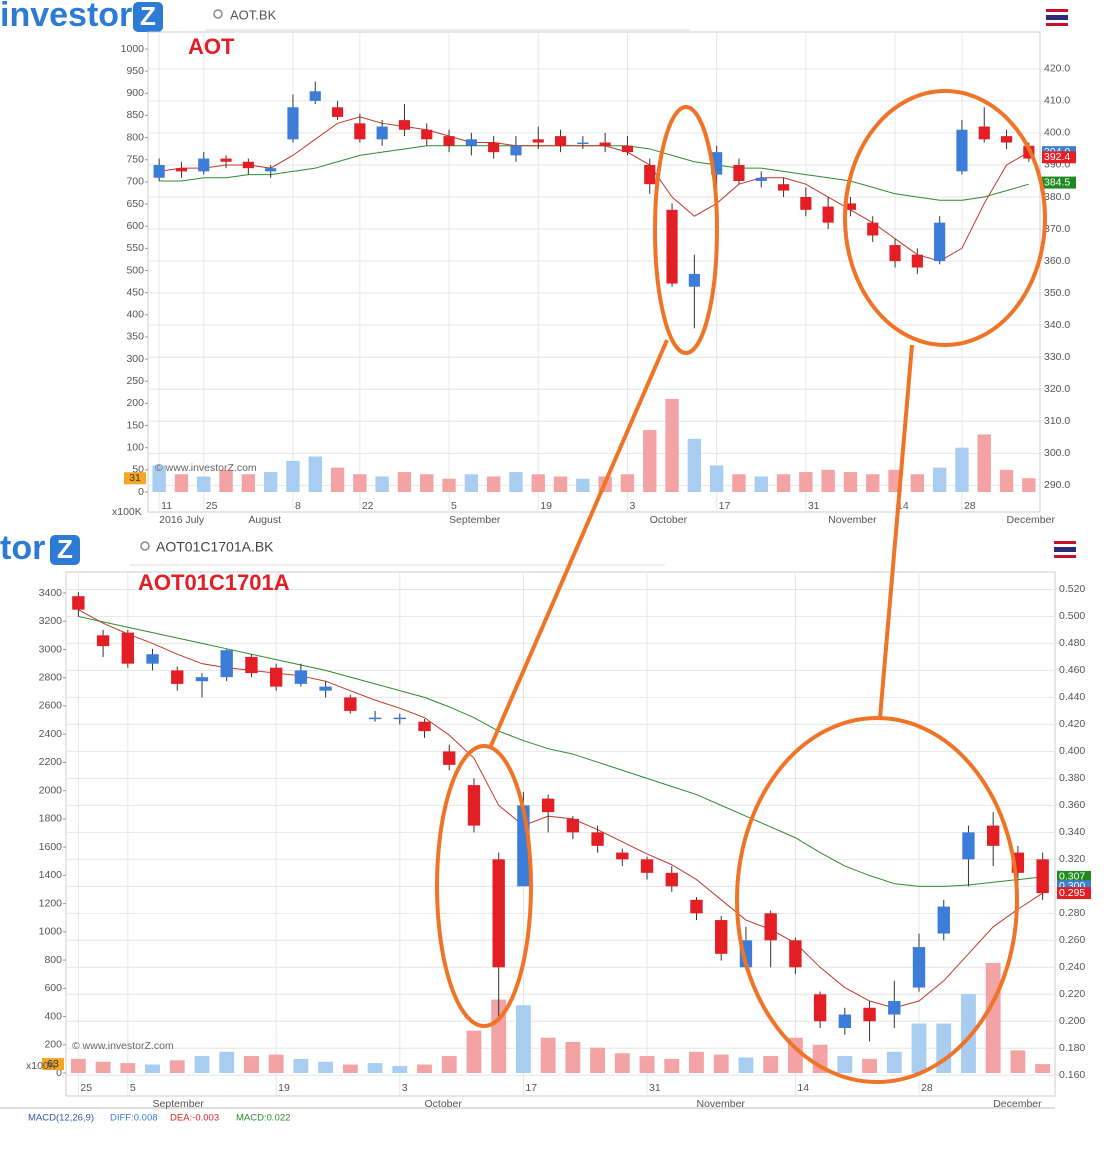 This screenshot has width=1114, height=1149. Describe the element at coordinates (135, 137) in the screenshot. I see `volume-tick-label: 800` at that location.